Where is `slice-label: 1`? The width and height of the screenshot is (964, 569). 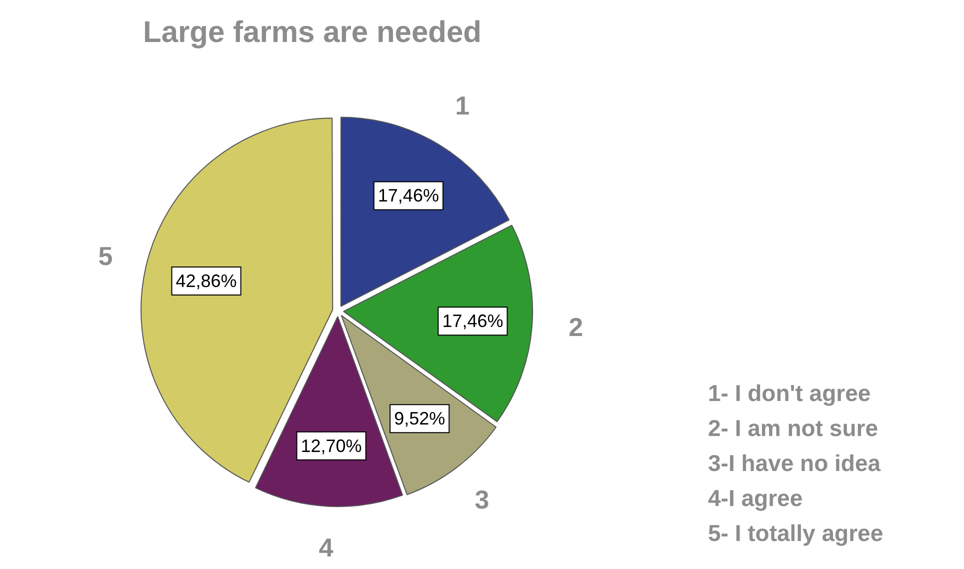
slice-label: 1 is located at coordinates (462, 105).